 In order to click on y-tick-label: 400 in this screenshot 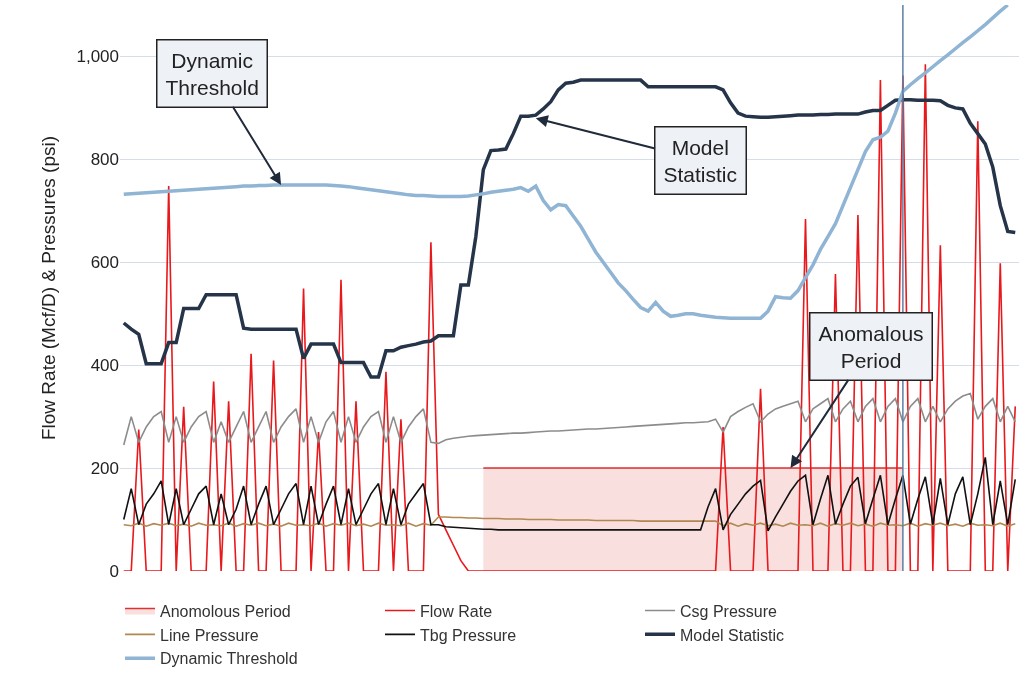, I will do `click(104, 366)`.